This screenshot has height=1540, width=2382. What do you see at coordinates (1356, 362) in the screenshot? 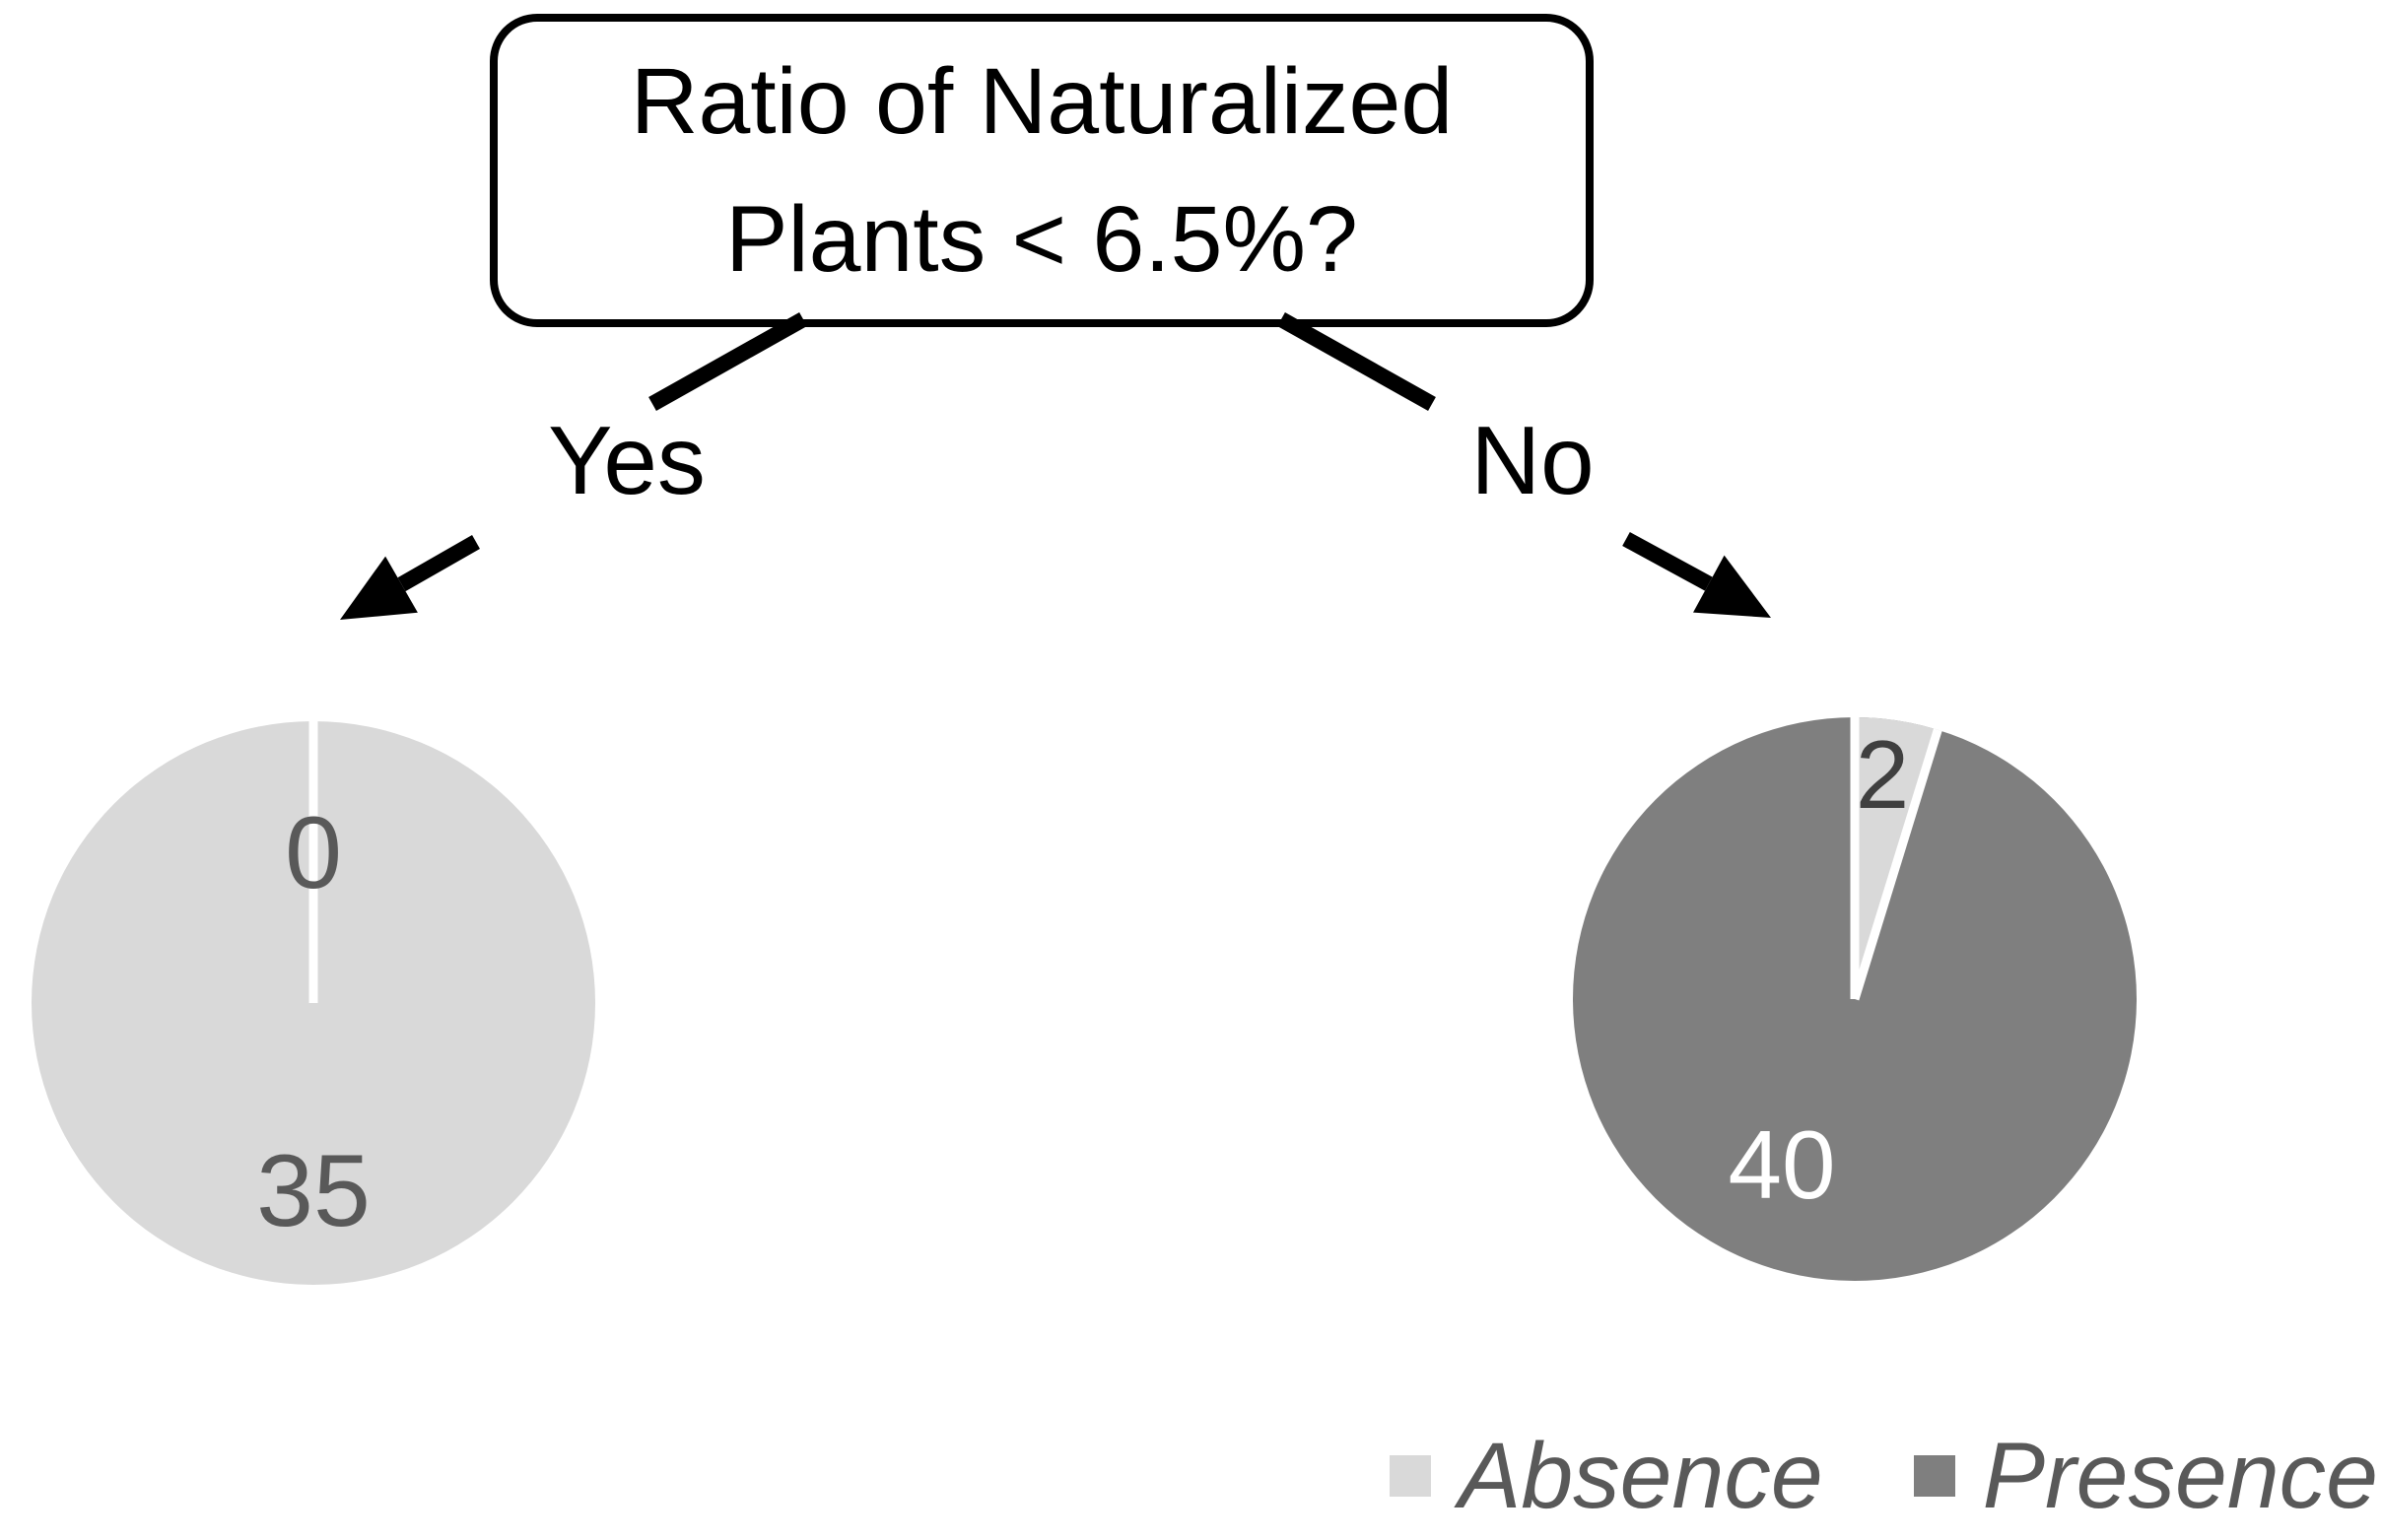
I see `no-branch-line` at bounding box center [1356, 362].